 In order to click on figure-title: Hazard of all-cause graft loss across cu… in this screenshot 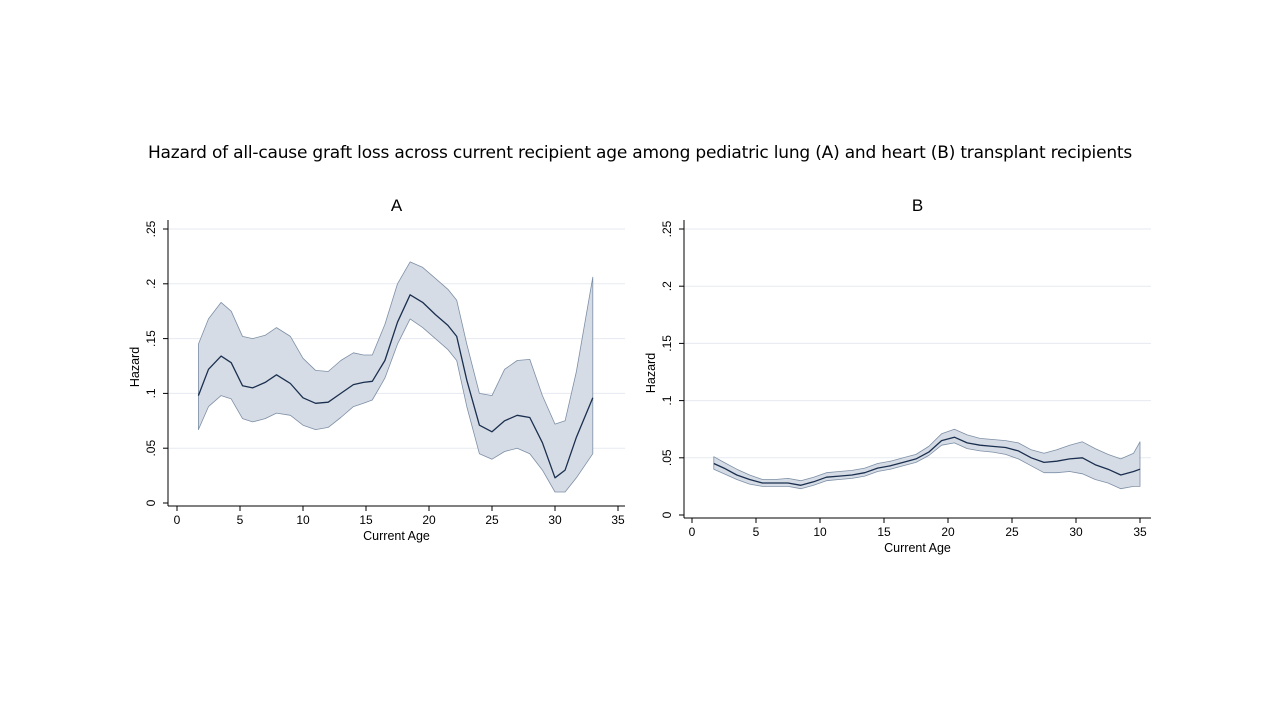, I will do `click(640, 153)`.